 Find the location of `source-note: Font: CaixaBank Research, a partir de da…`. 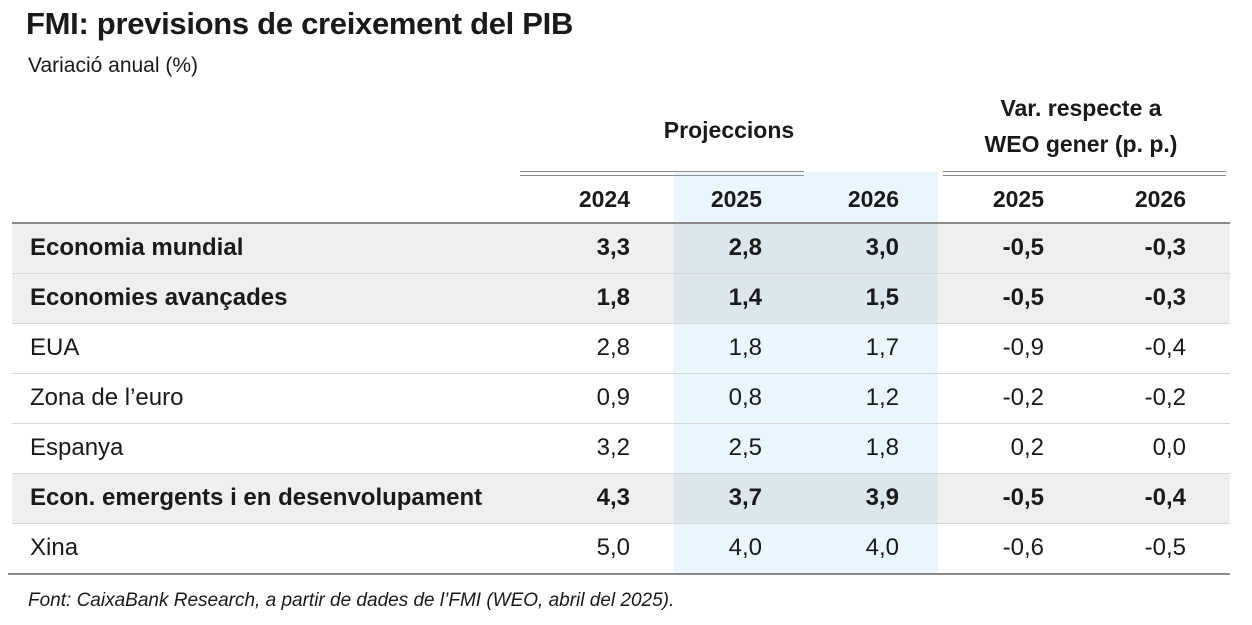

source-note: Font: CaixaBank Research, a partir de da… is located at coordinates (351, 600).